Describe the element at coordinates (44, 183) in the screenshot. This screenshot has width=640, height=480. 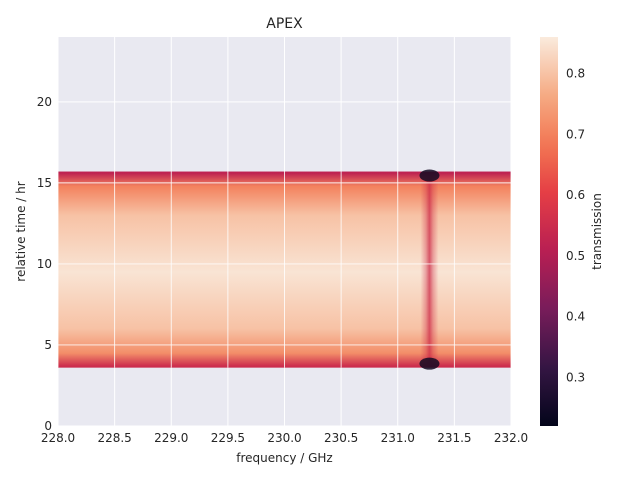
I see `y-tick-label: 15` at that location.